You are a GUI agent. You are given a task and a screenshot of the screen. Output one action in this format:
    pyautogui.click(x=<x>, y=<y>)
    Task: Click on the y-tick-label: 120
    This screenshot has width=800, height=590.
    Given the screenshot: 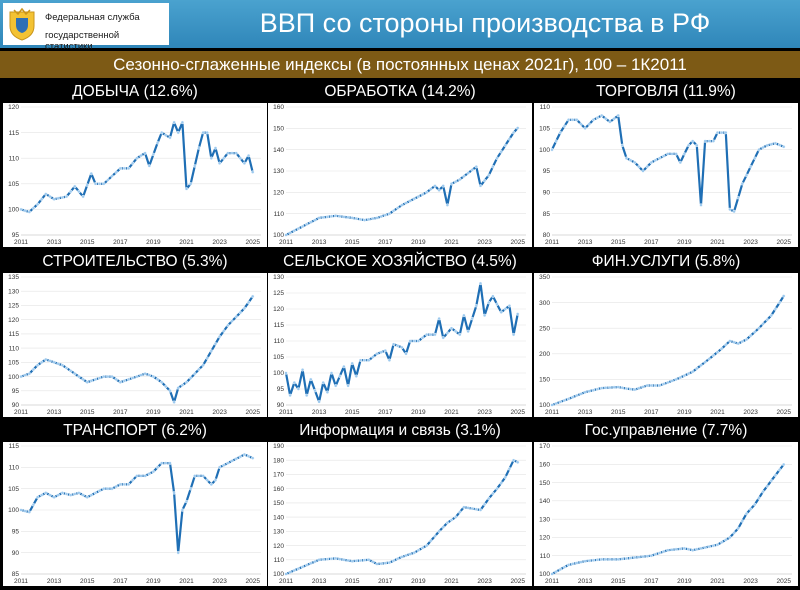 What is the action you would take?
    pyautogui.click(x=278, y=193)
    